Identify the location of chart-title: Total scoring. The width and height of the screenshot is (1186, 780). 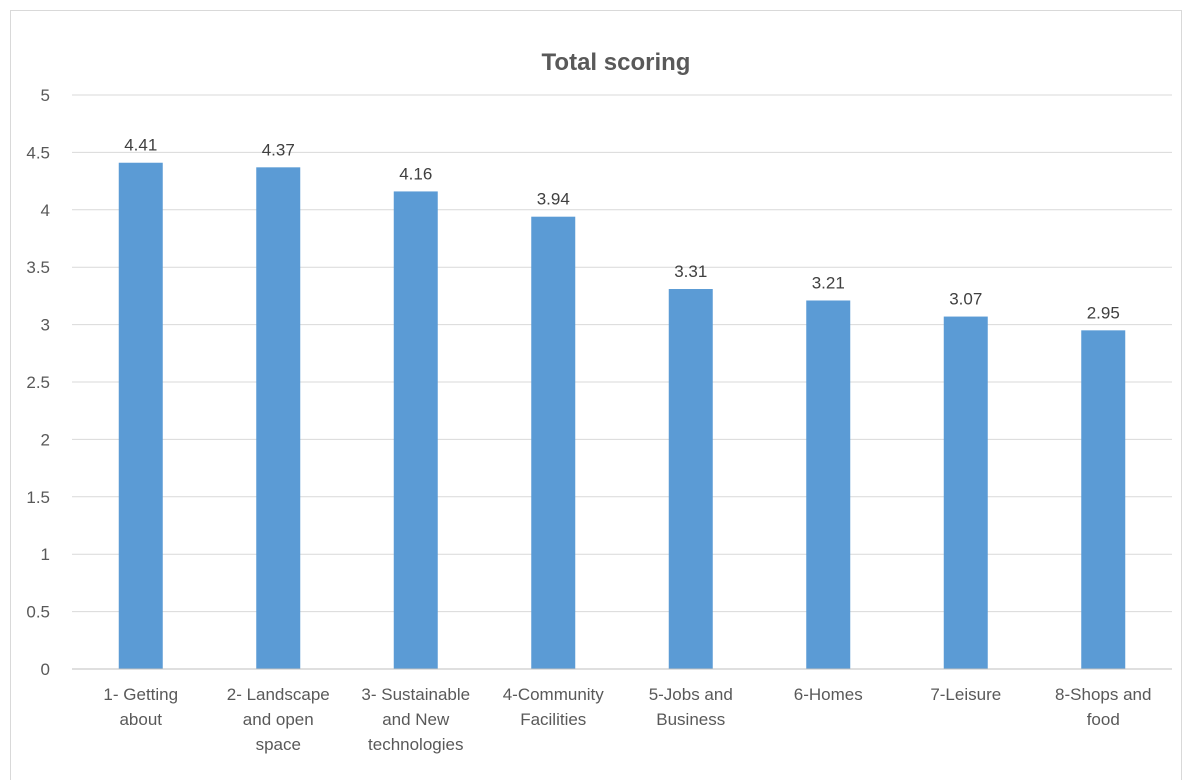
(616, 62).